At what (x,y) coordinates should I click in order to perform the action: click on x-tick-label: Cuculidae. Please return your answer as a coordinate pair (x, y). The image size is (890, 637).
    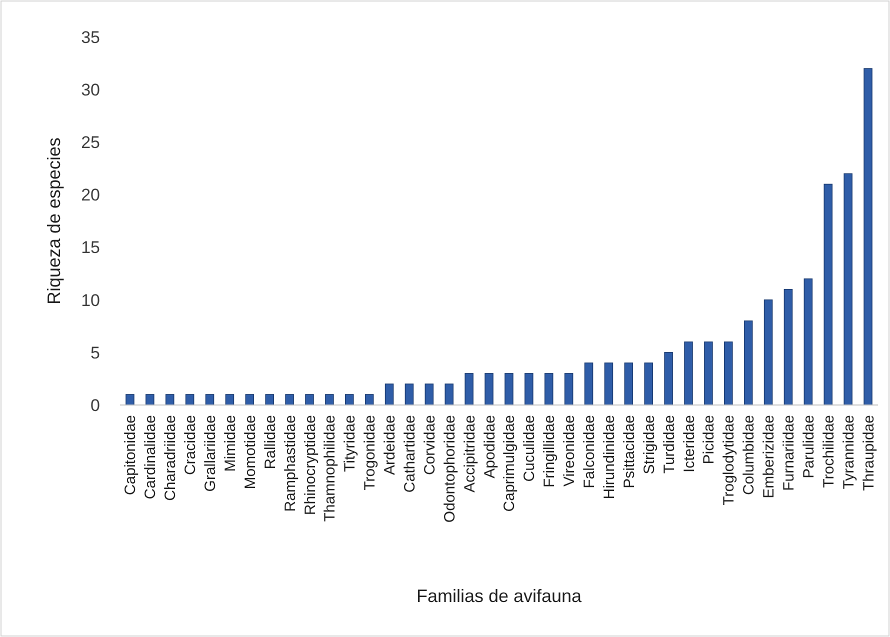
    Looking at the image, I should click on (529, 448).